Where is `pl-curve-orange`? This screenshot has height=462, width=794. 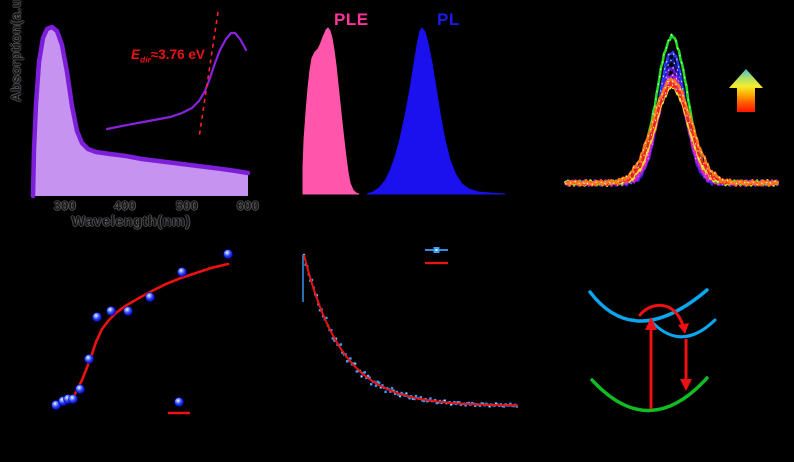
pl-curve-orange is located at coordinates (672, 132).